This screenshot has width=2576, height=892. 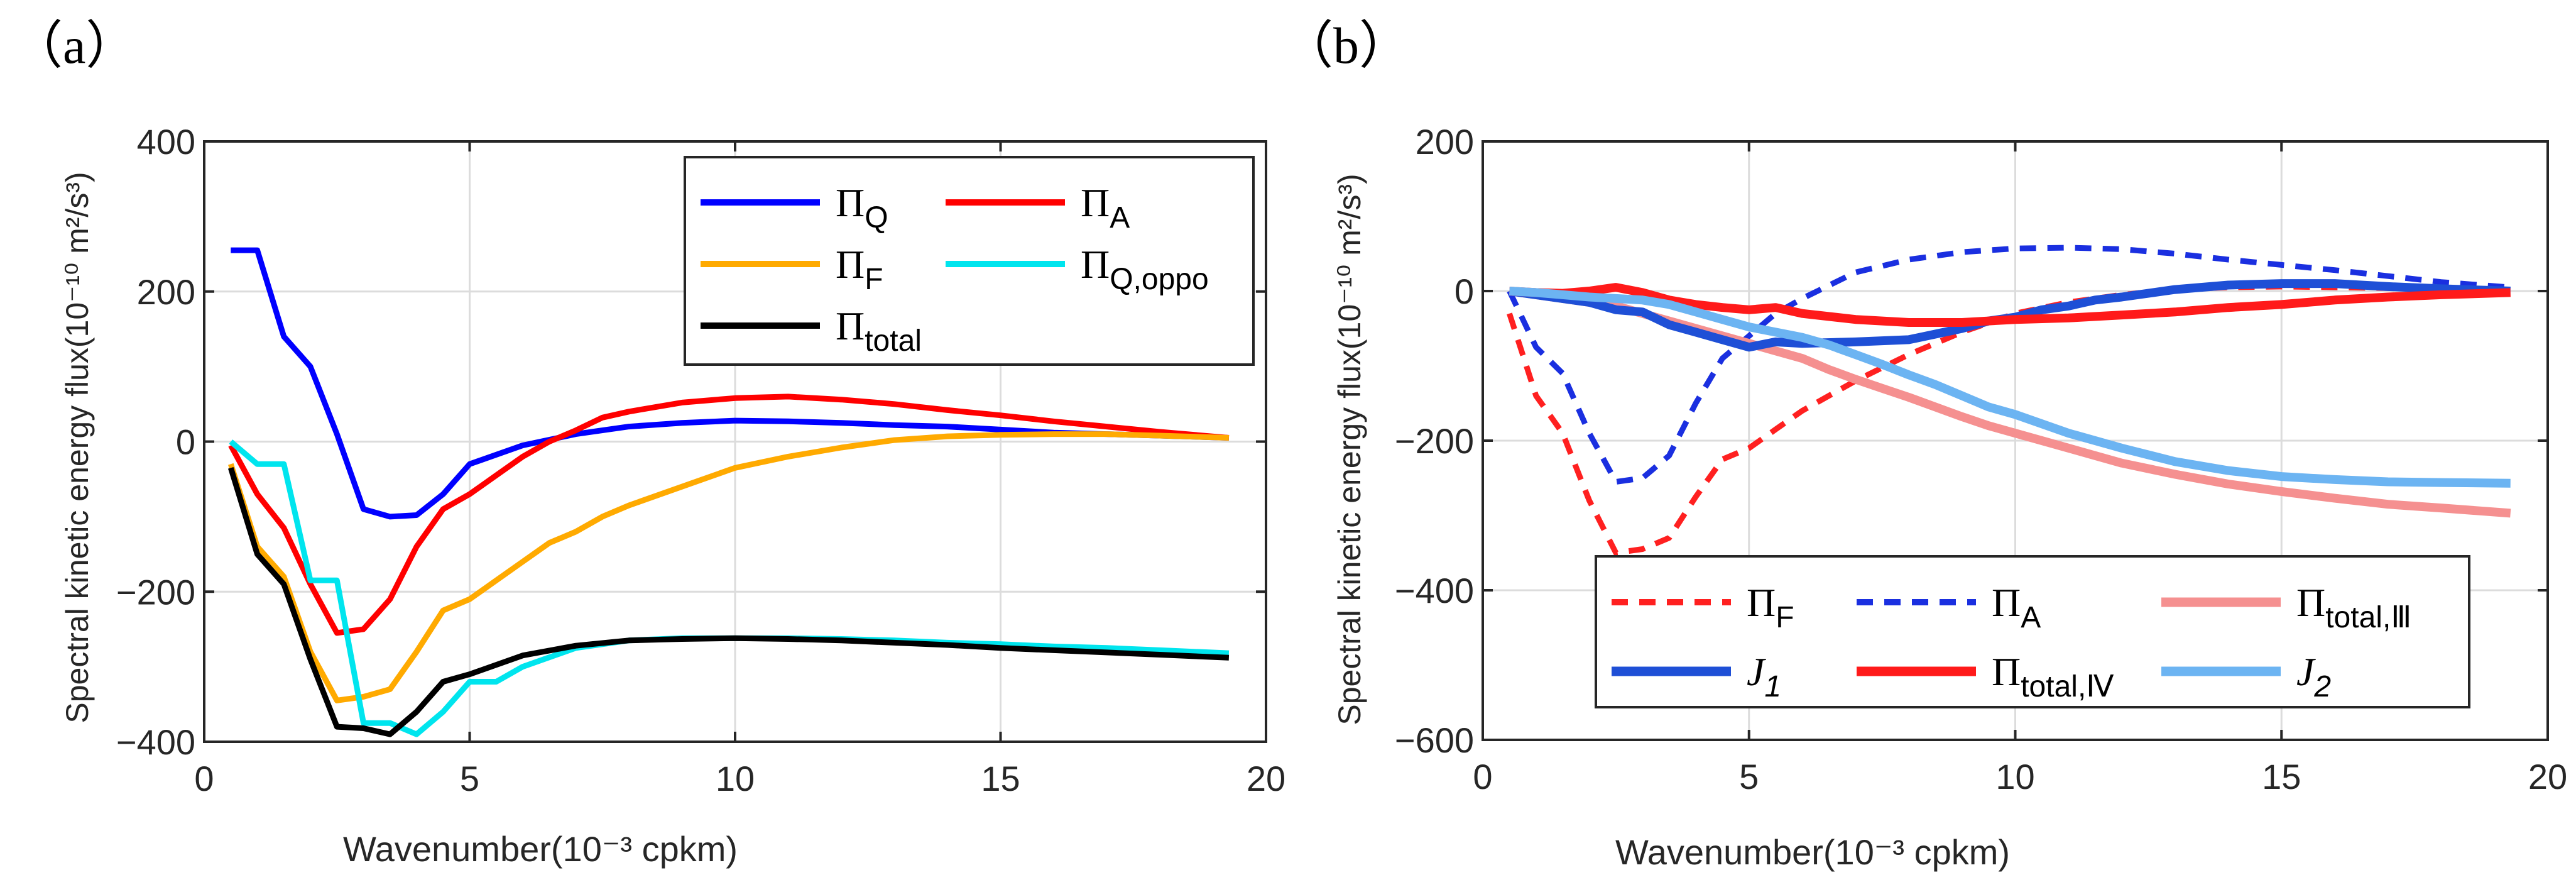 What do you see at coordinates (156, 592) in the screenshot?
I see `panel-a-y-tick-label: −200` at bounding box center [156, 592].